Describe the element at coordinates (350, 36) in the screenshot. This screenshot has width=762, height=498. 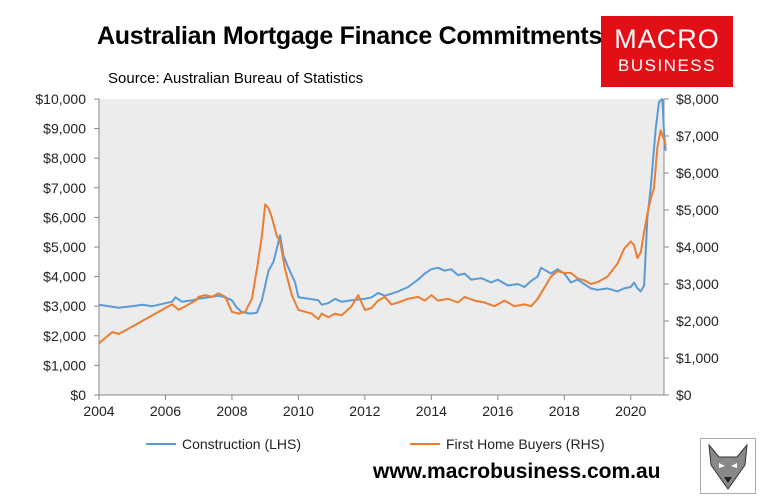
I see `chart-title: Australian Mortgage Finance Commitments` at that location.